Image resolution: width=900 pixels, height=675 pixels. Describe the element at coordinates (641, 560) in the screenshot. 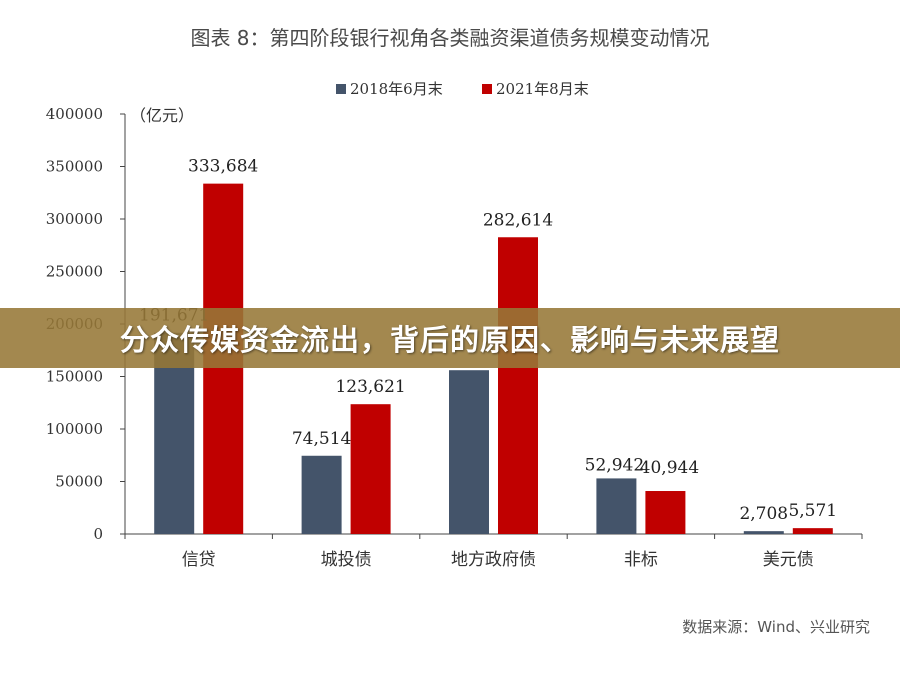

I see `x-tick-label: 非标` at that location.